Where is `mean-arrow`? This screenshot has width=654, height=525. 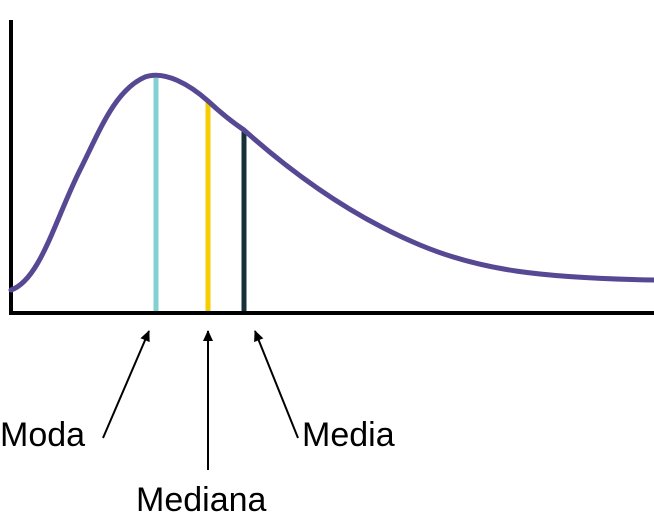
mean-arrow is located at coordinates (276, 384).